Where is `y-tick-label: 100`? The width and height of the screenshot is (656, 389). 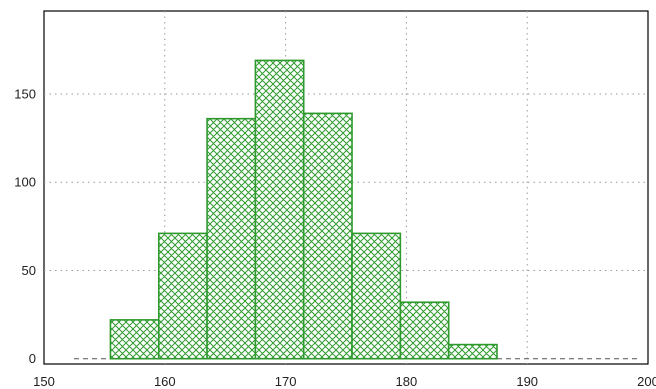
y-tick-label: 100 is located at coordinates (25, 182).